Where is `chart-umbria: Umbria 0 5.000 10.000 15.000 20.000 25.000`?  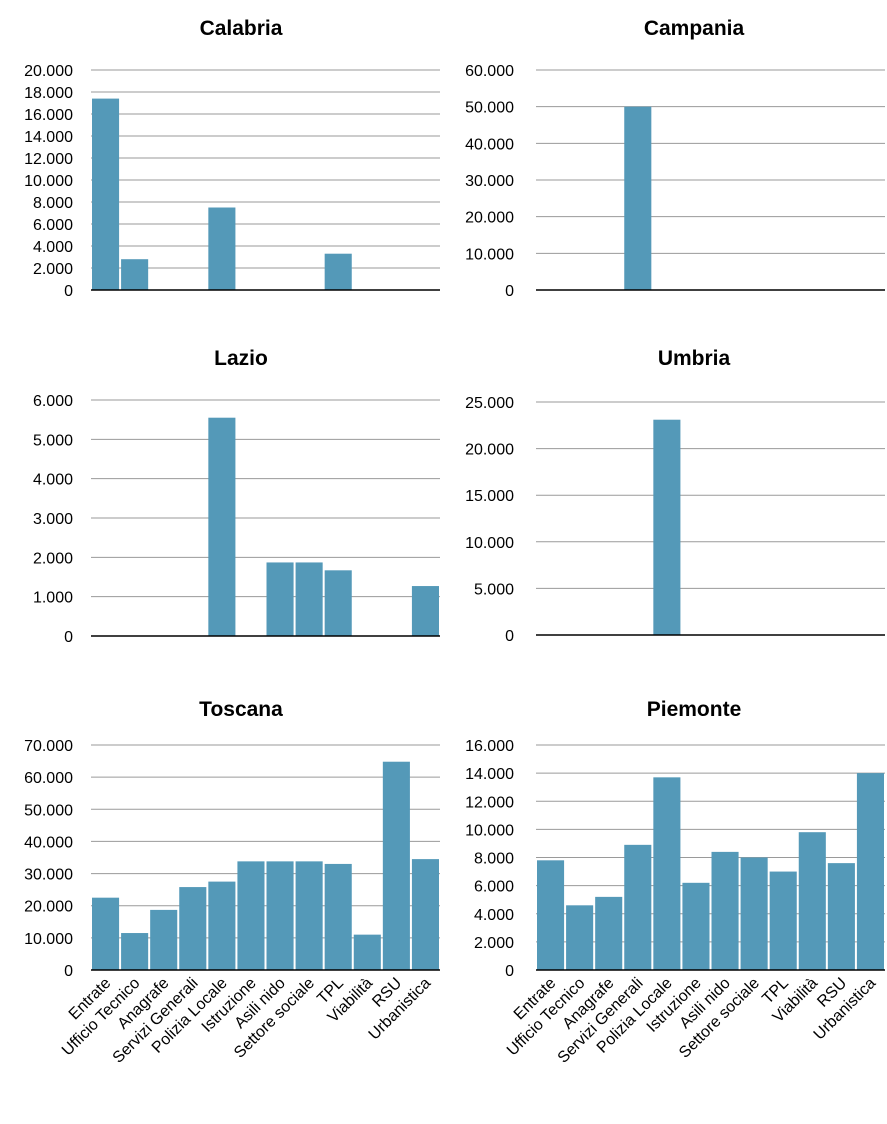
chart-umbria: Umbria 0 5.000 10.000 15.000 20.000 25.000 is located at coordinates (675, 496).